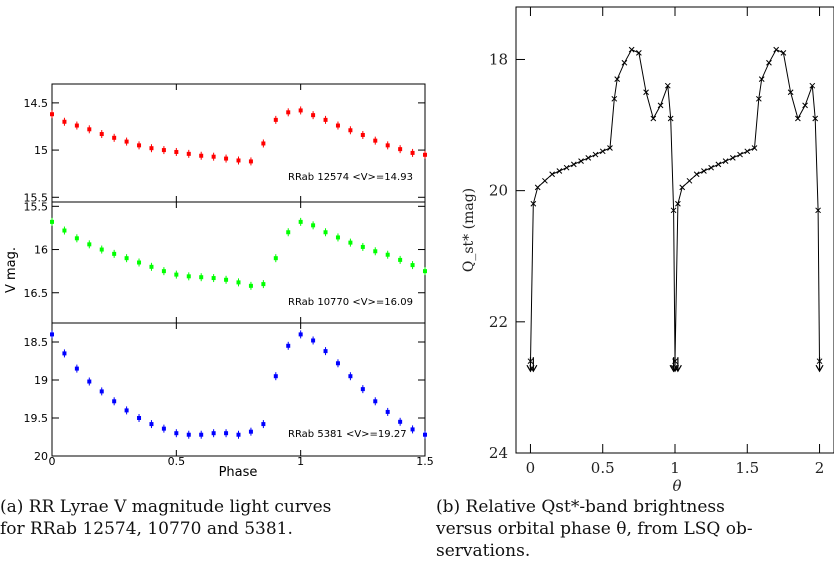 The width and height of the screenshot is (834, 572). What do you see at coordinates (483, 551) in the screenshot?
I see `caption-b-line3: servations.` at bounding box center [483, 551].